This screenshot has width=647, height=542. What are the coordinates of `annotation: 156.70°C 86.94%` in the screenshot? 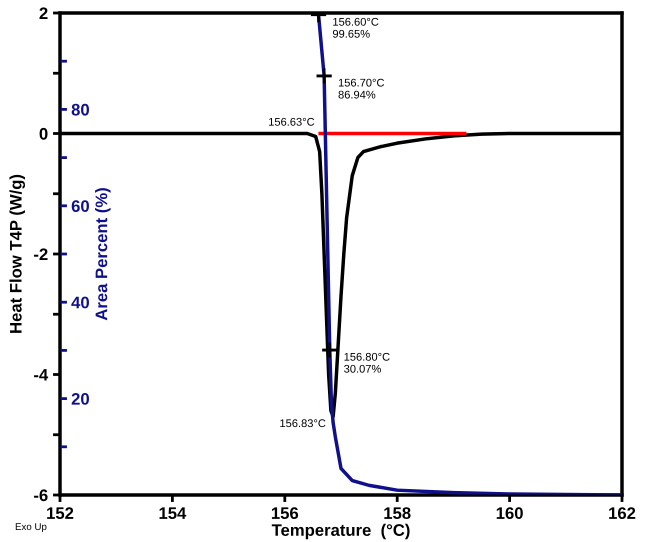 It's located at (361, 88).